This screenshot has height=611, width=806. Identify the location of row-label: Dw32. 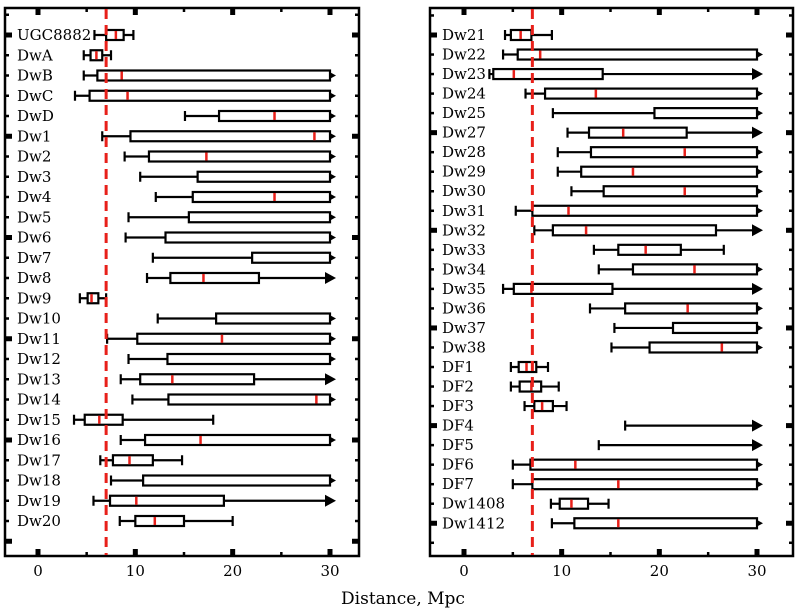
(464, 230).